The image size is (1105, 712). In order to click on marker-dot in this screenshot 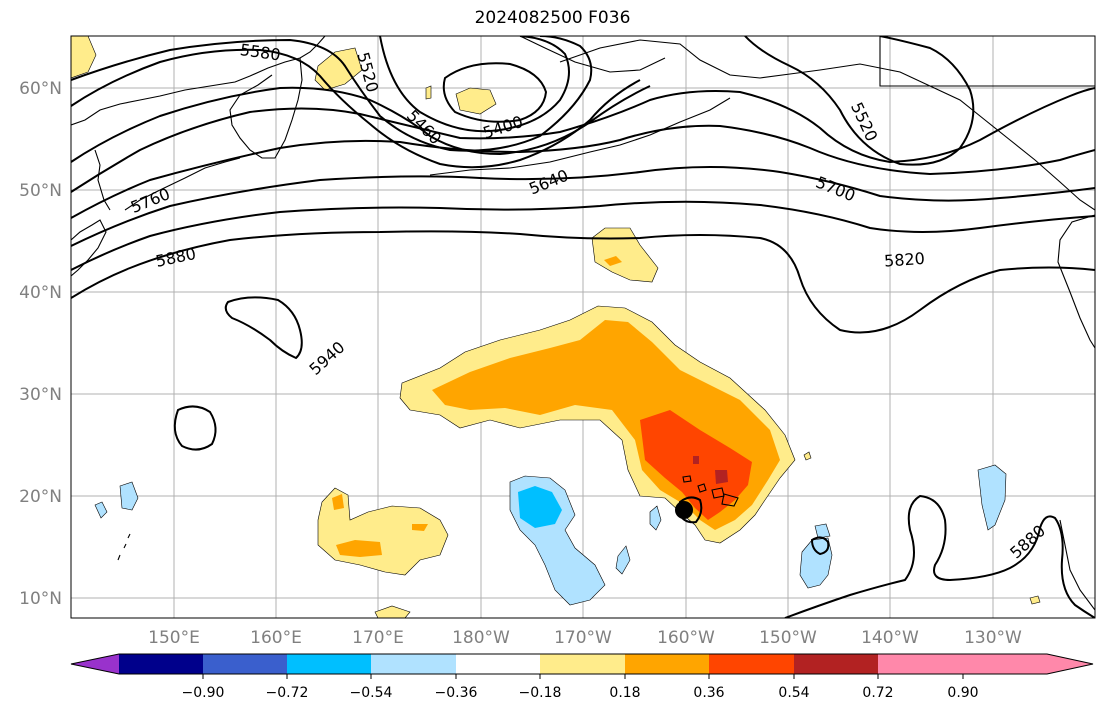, I will do `click(684, 510)`.